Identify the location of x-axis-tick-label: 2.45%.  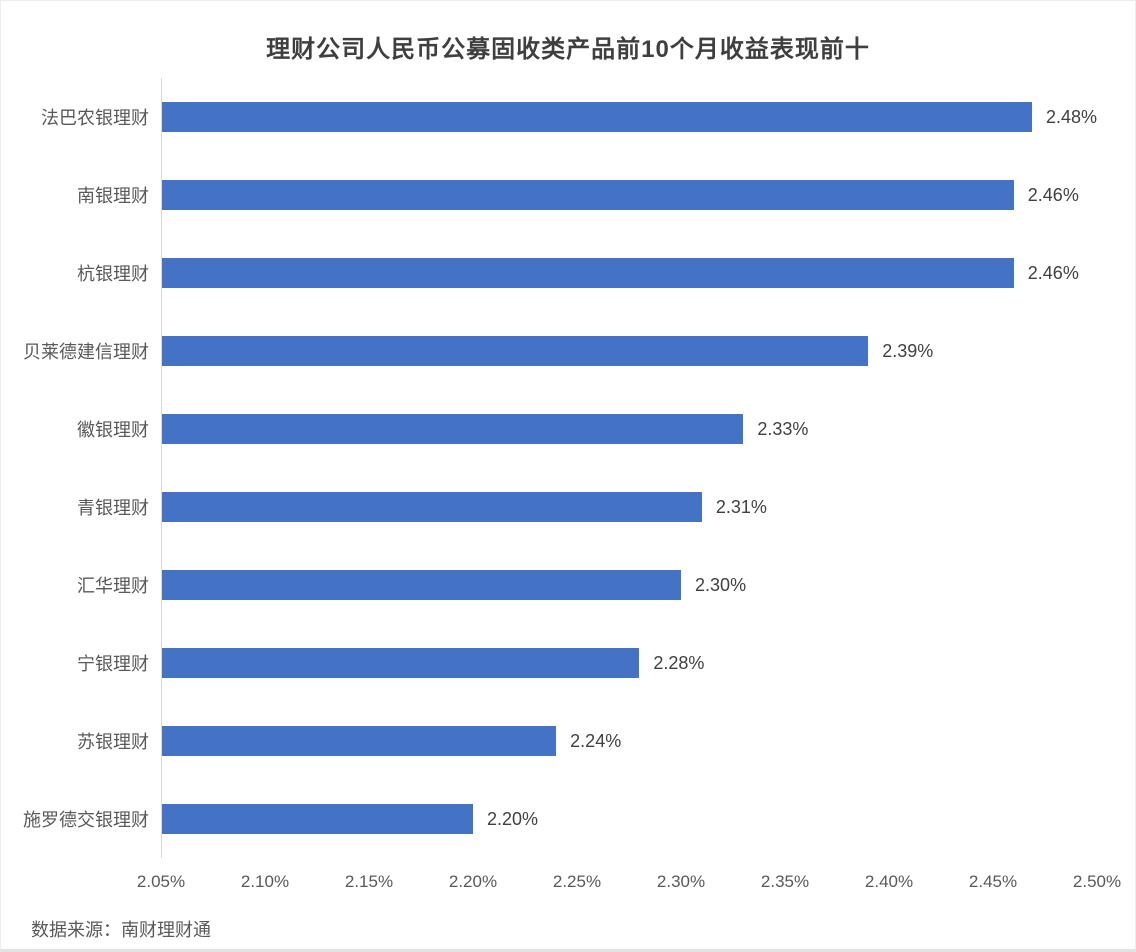
(993, 881).